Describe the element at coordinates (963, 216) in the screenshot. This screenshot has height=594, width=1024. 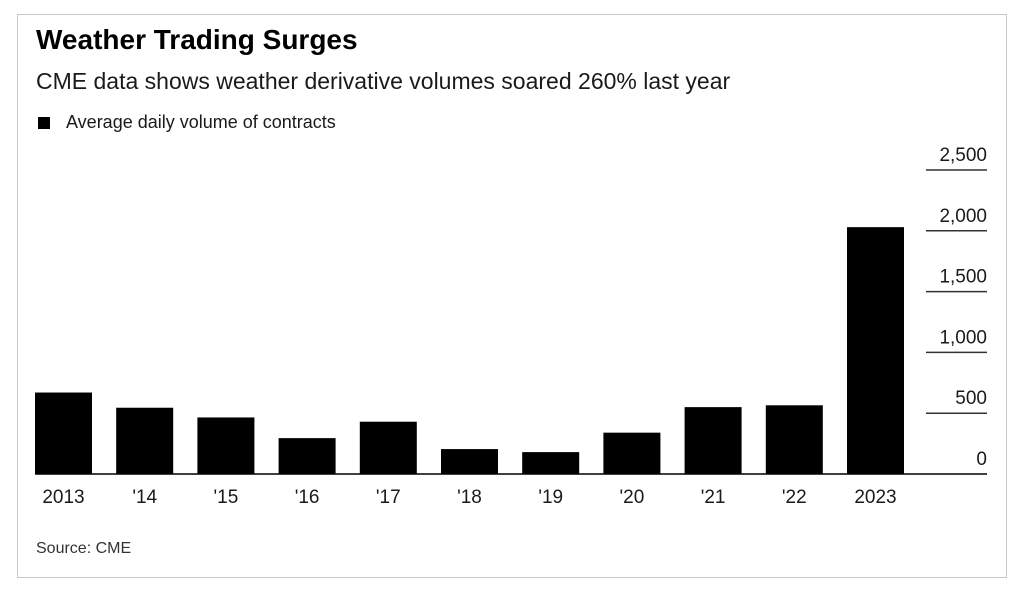
I see `y-tick-label: 2,000` at that location.